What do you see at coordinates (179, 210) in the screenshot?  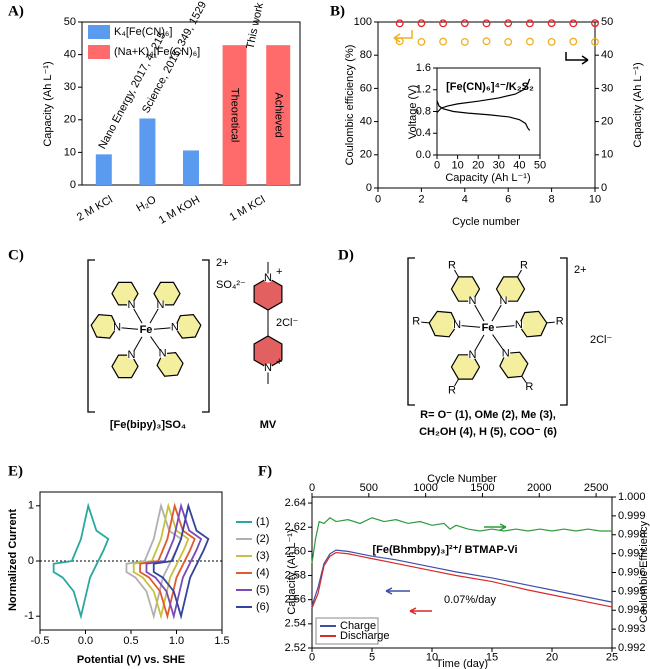 I see `x-tick-label: 1 M KOH` at bounding box center [179, 210].